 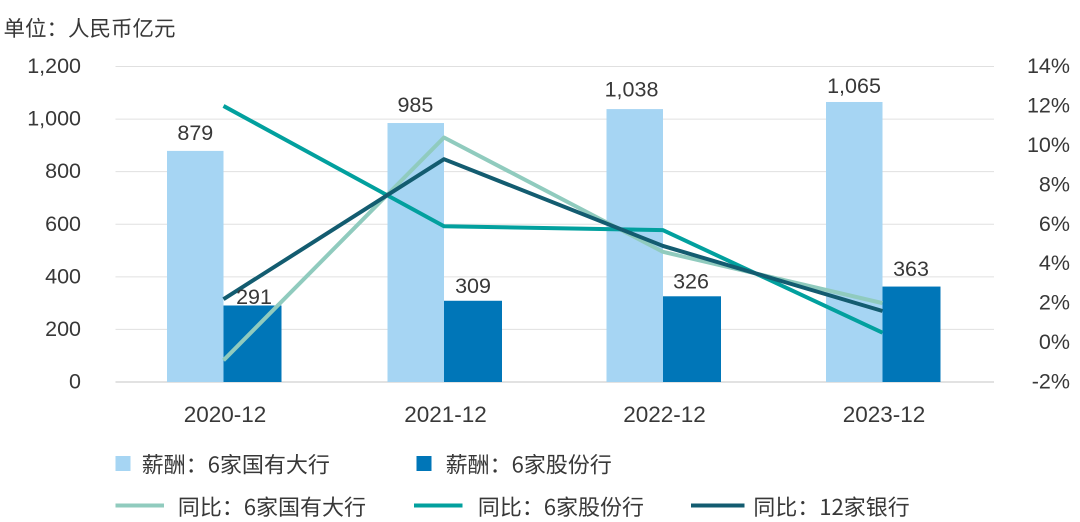 I want to click on svg-text: 1,065, so click(x=854, y=86).